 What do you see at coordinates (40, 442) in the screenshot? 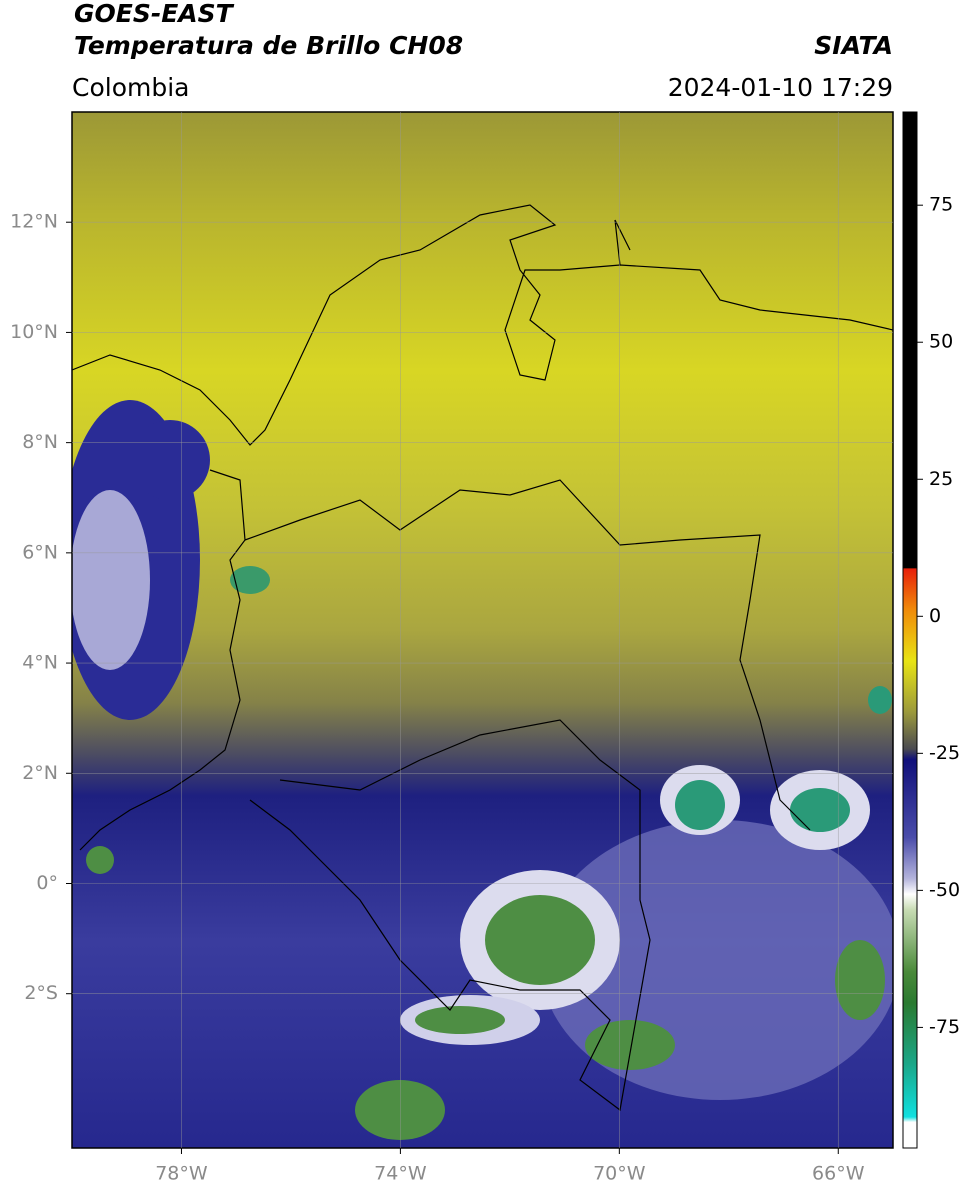
I see `lat-tick-label: 8°N` at bounding box center [40, 442].